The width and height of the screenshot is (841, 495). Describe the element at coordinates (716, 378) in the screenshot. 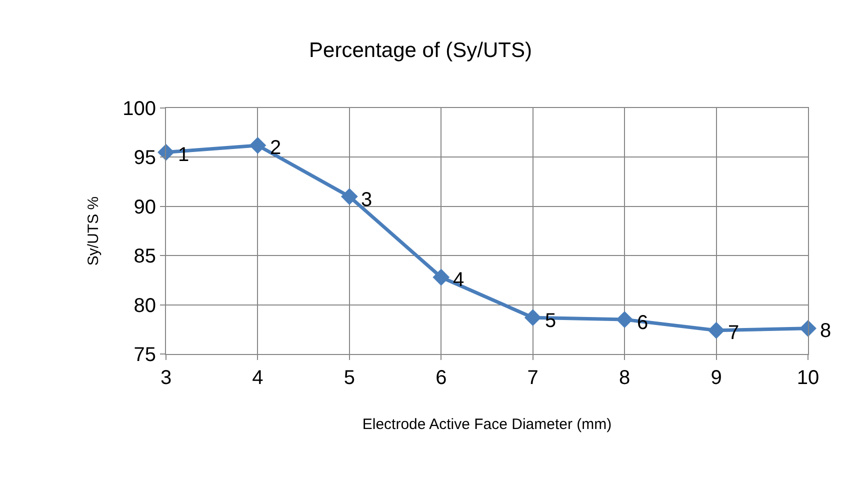

I see `x-tick-label: 9` at that location.